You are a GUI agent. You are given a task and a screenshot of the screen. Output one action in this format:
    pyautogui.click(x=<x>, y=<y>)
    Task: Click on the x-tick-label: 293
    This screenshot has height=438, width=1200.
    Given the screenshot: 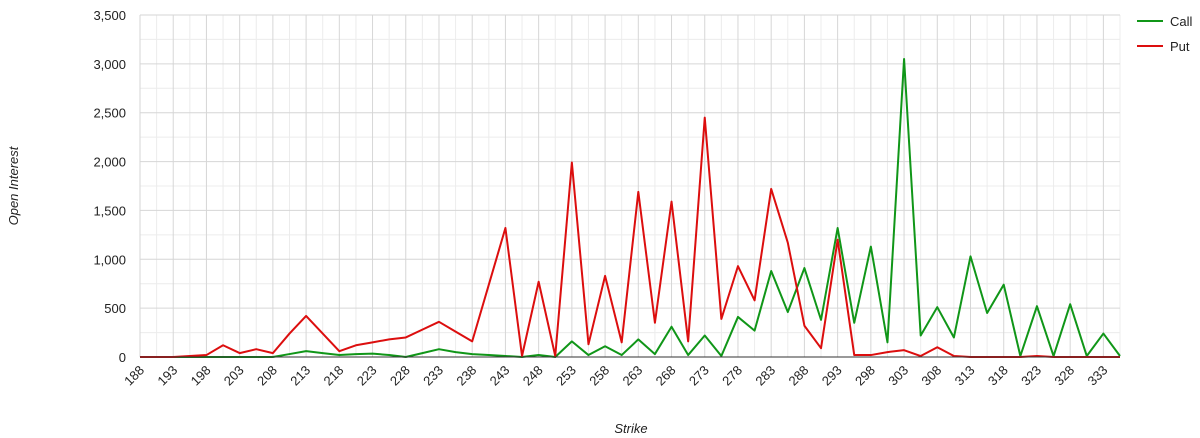 What is the action you would take?
    pyautogui.click(x=832, y=376)
    